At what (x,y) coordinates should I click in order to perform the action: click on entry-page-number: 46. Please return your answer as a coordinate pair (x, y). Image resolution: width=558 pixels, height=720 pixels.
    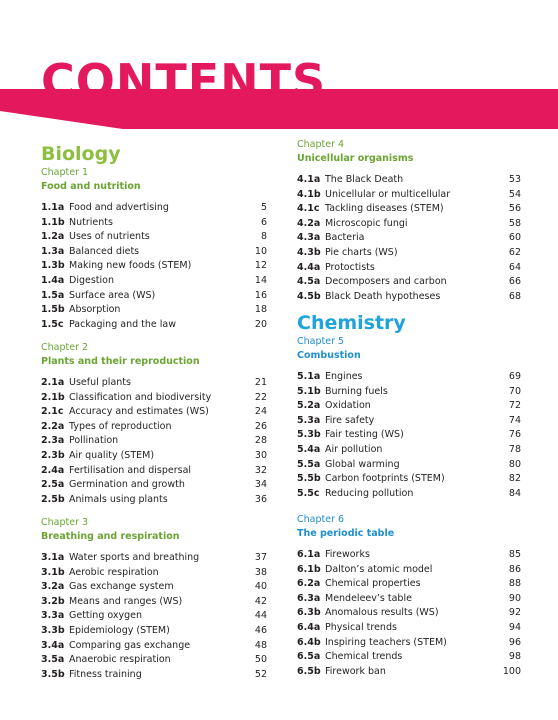
    Looking at the image, I should click on (260, 630).